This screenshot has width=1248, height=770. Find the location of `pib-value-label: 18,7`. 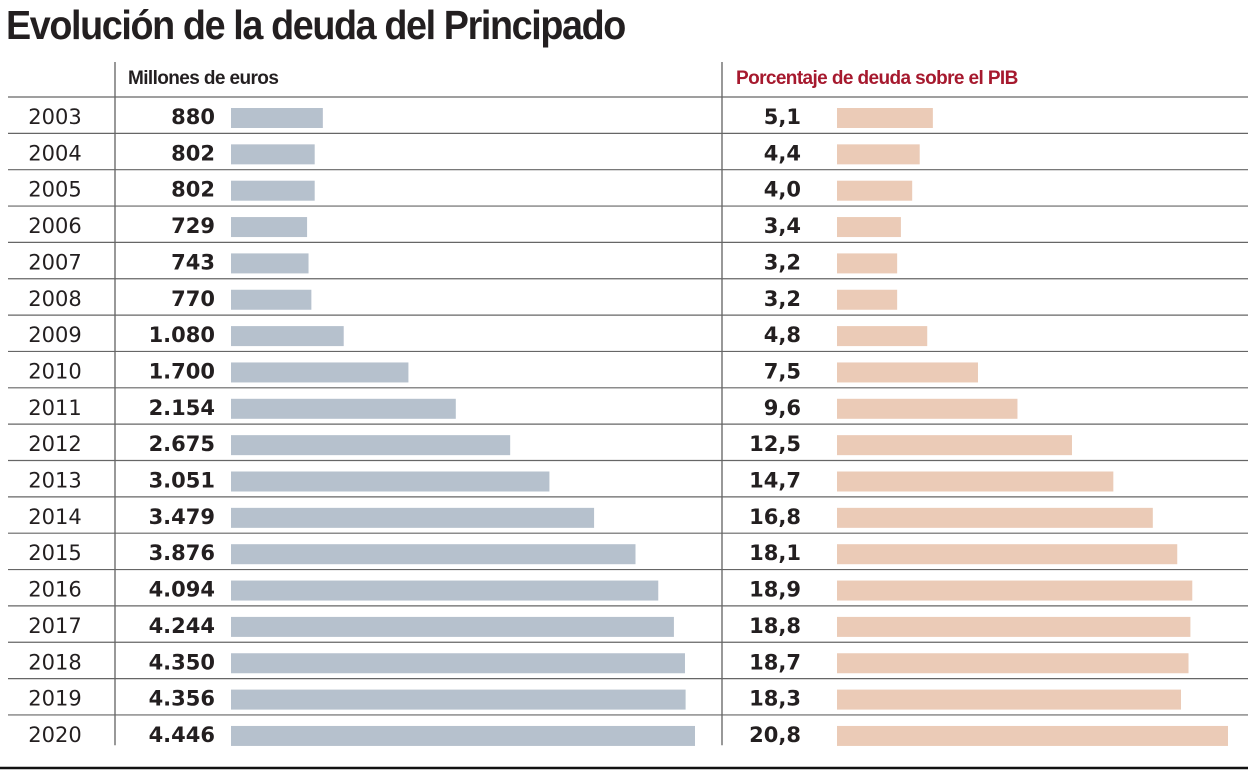

pib-value-label: 18,7 is located at coordinates (775, 662).